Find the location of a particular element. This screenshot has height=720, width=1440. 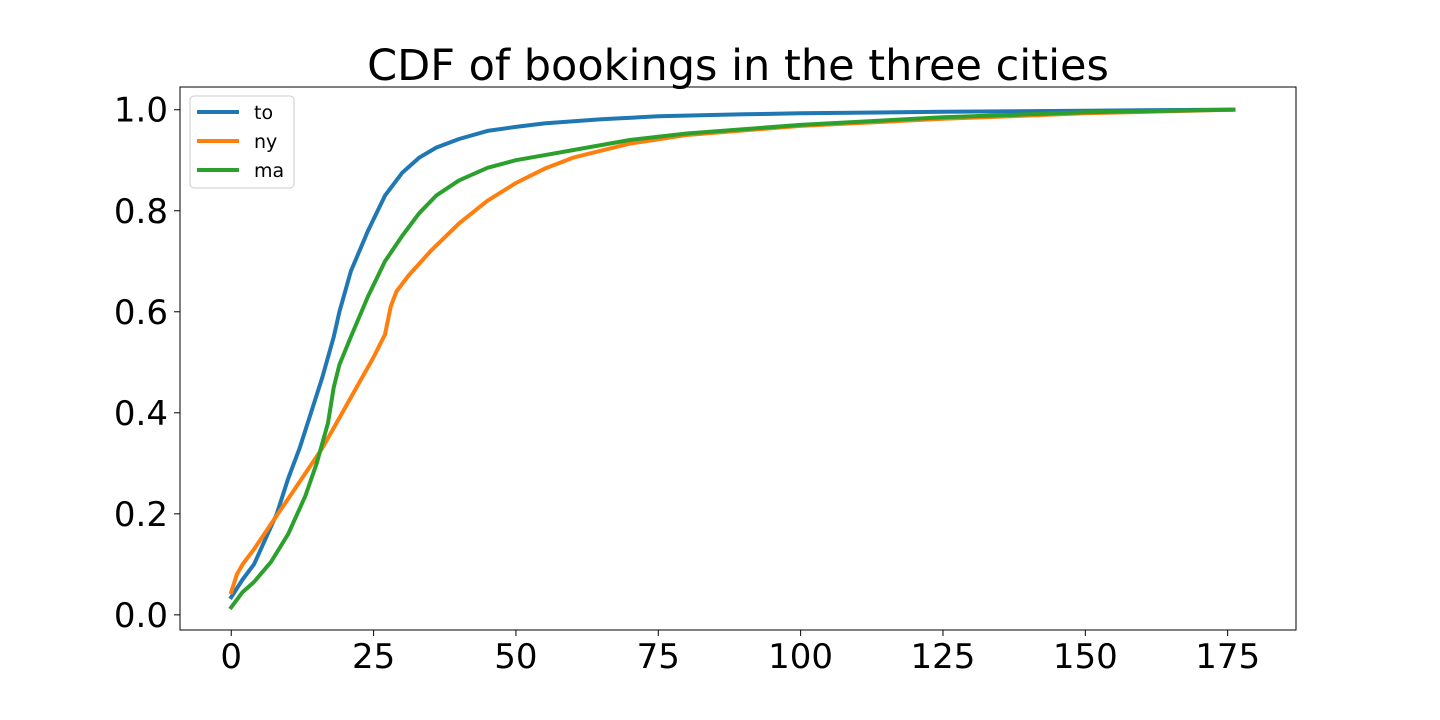

chart-title: CDF of bookings in the three cities is located at coordinates (738, 66).